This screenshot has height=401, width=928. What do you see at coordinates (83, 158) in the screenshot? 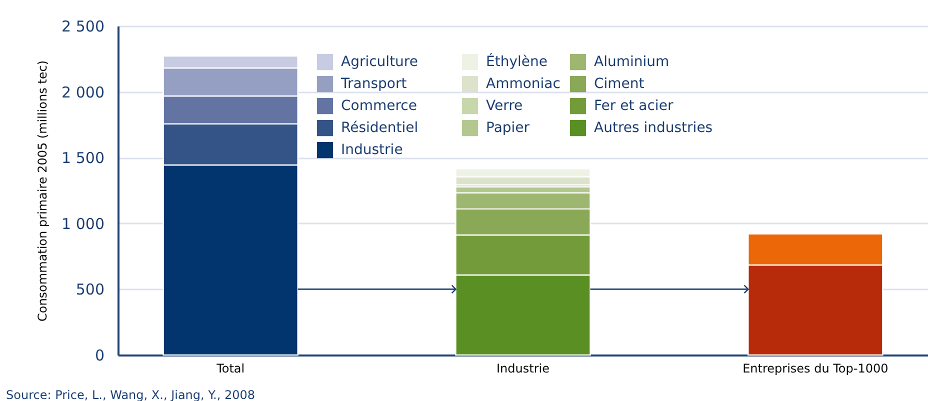
I see `y-tick-label: 1 500` at bounding box center [83, 158].